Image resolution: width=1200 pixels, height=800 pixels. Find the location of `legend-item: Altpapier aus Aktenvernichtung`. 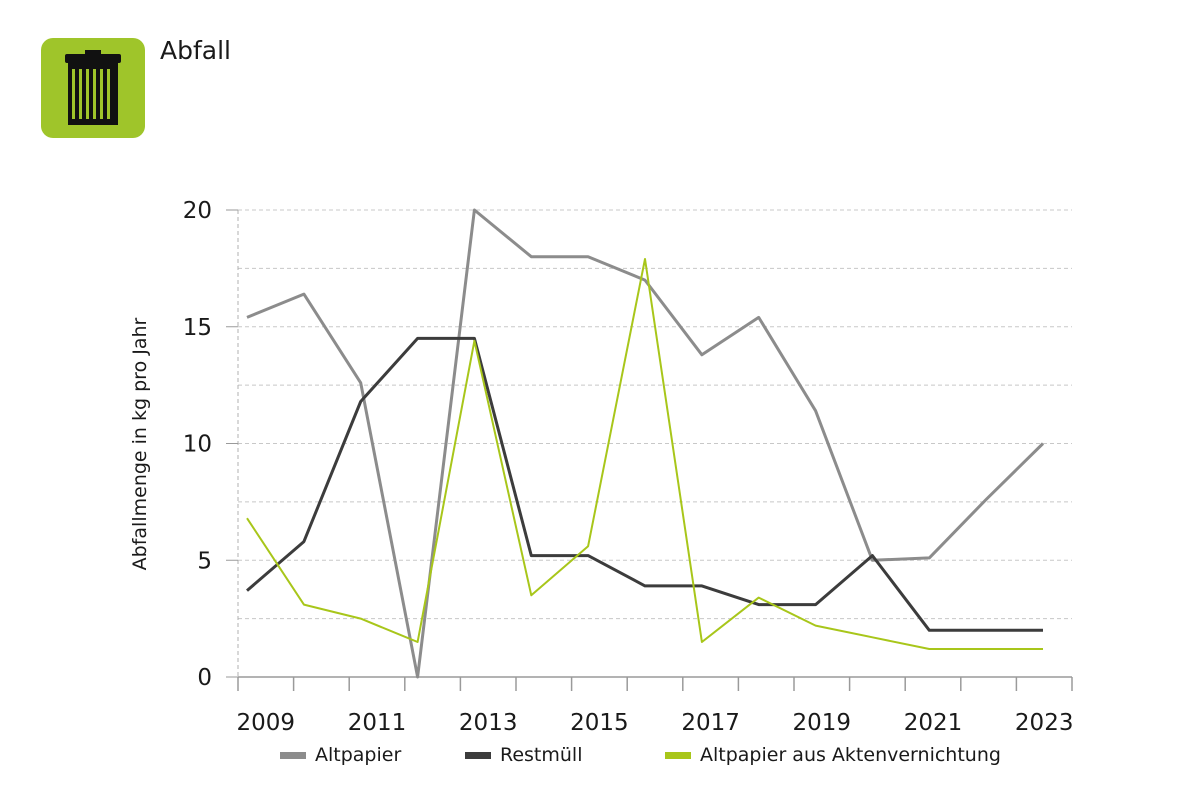

legend-item: Altpapier aus Aktenvernichtung is located at coordinates (833, 755).